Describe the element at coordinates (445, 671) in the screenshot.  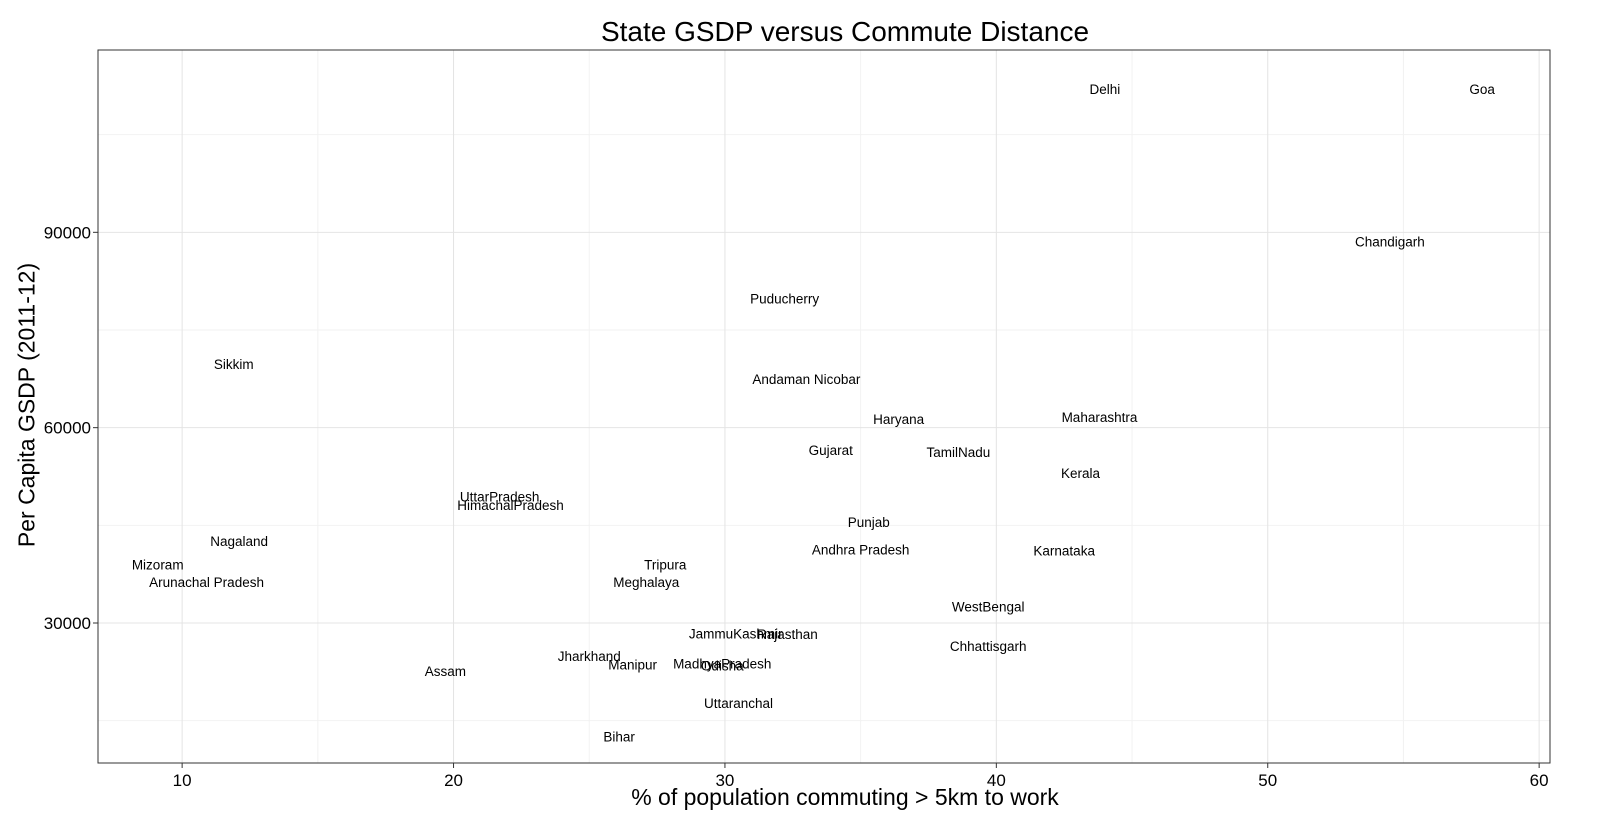
I see `point-label: Assam` at that location.